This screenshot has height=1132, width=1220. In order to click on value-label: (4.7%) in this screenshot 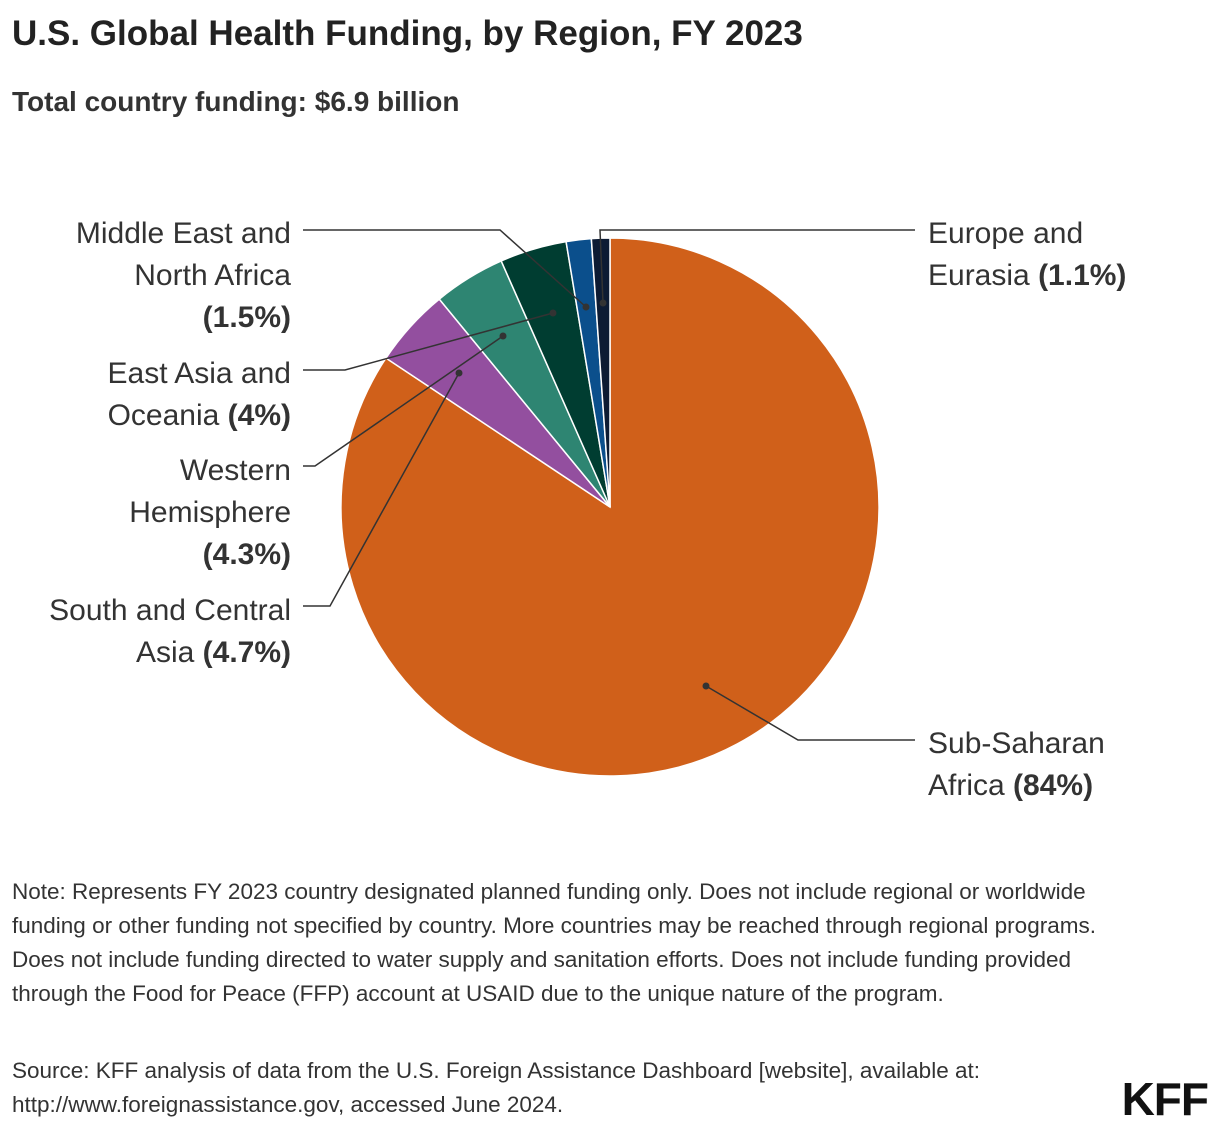, I will do `click(246, 652)`.